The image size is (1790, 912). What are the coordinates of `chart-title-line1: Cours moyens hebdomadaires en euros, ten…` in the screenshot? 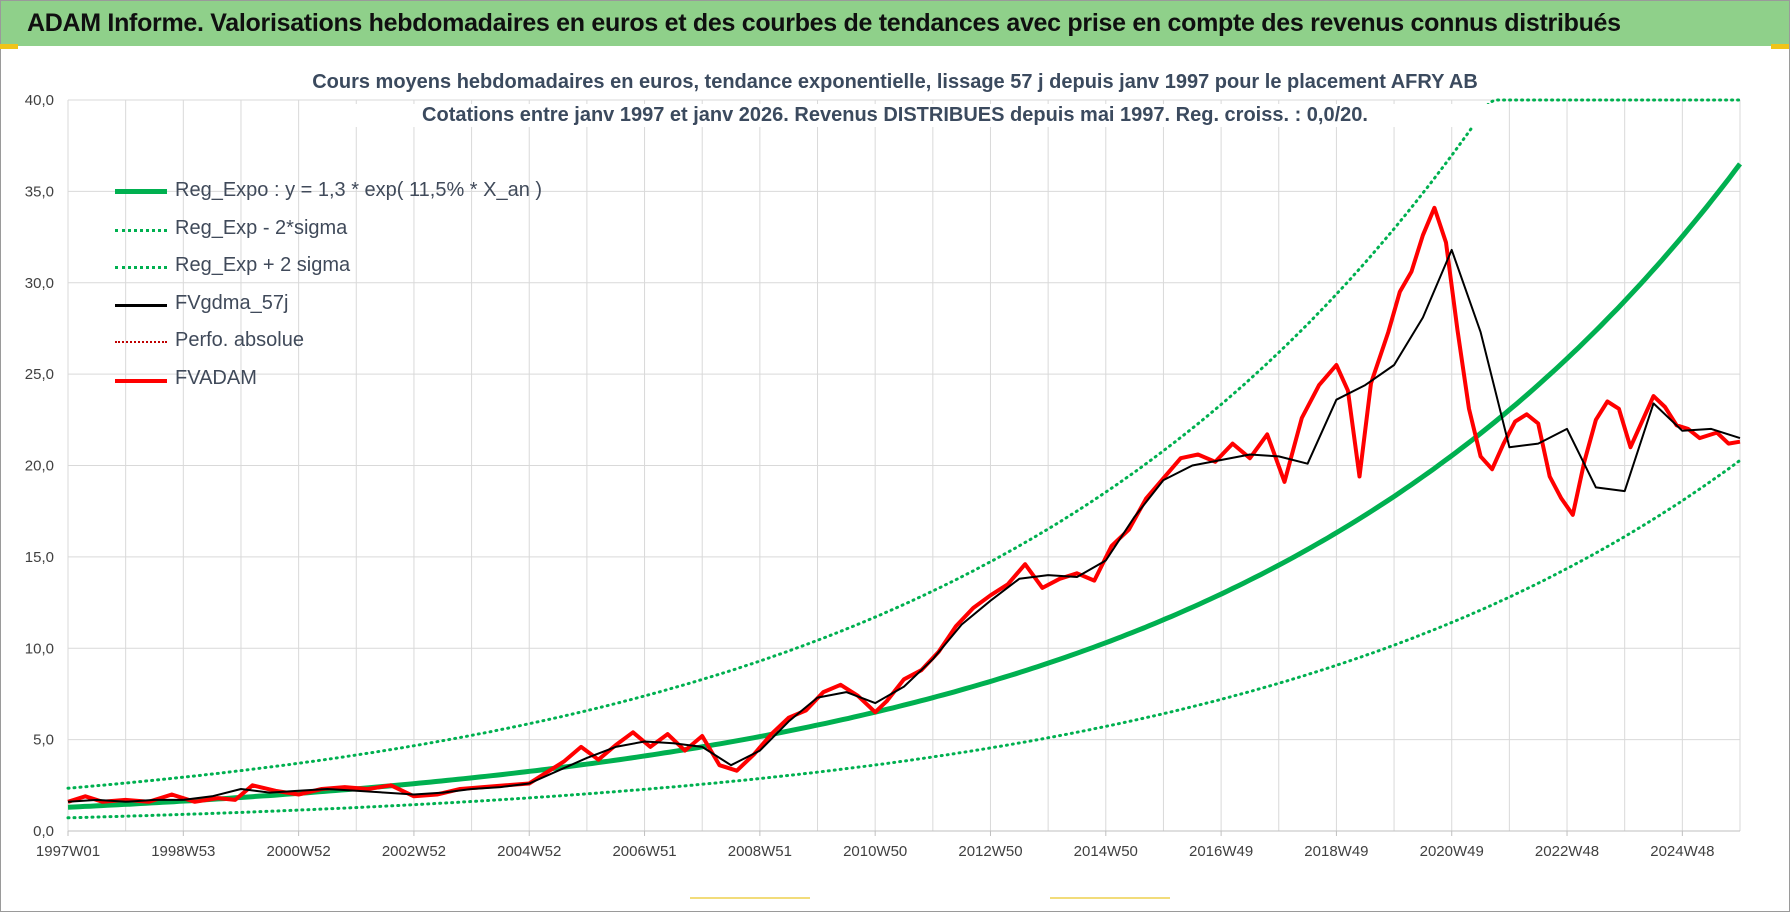 It's located at (895, 82).